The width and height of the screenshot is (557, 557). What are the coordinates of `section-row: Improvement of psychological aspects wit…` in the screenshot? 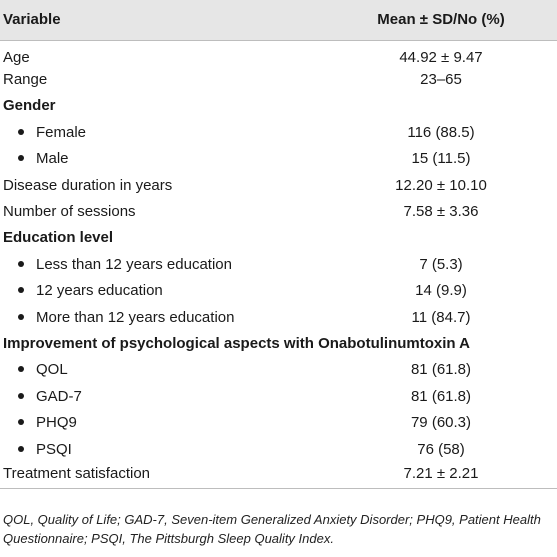 It's located at (278, 343).